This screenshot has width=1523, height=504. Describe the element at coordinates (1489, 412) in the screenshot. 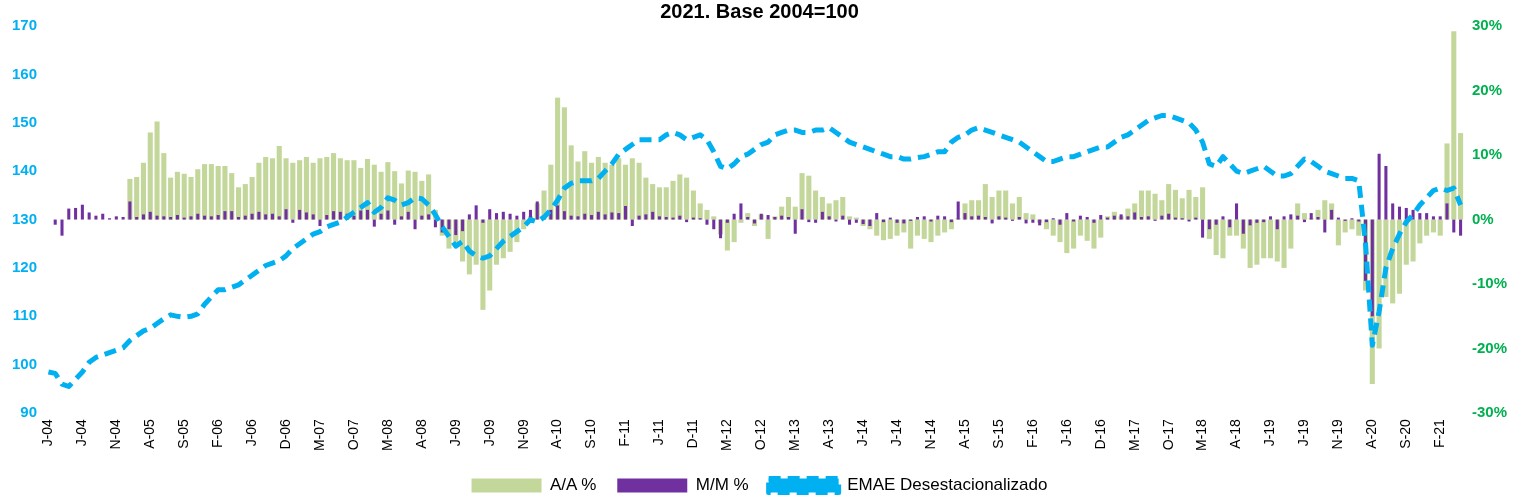

I see `y2-tick-label: -30%` at that location.